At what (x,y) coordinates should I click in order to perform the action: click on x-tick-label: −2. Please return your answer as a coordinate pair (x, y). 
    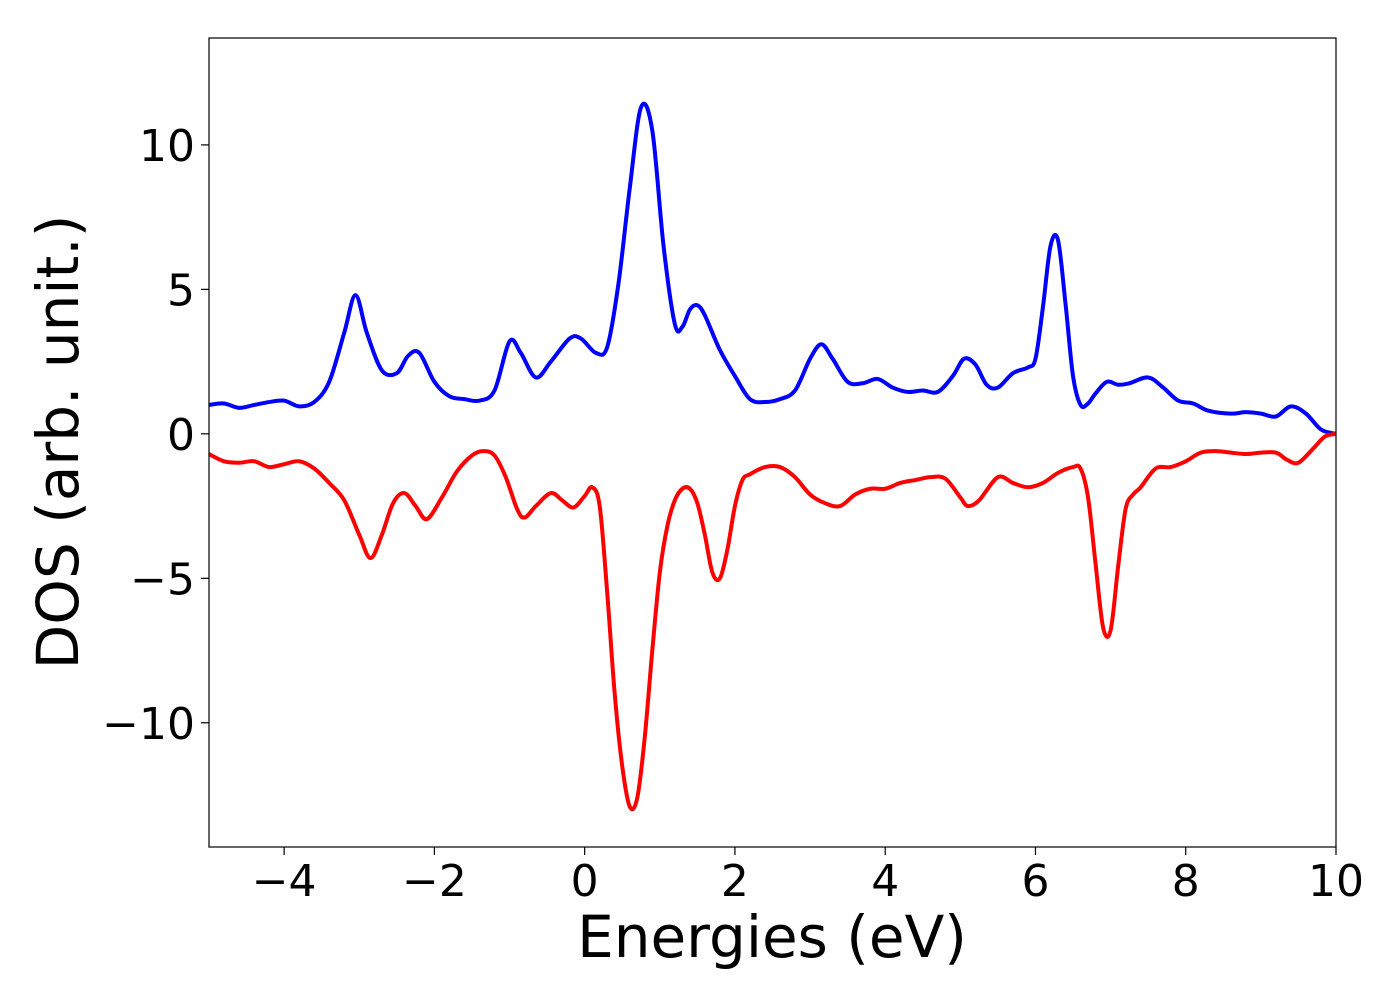
    Looking at the image, I should click on (434, 881).